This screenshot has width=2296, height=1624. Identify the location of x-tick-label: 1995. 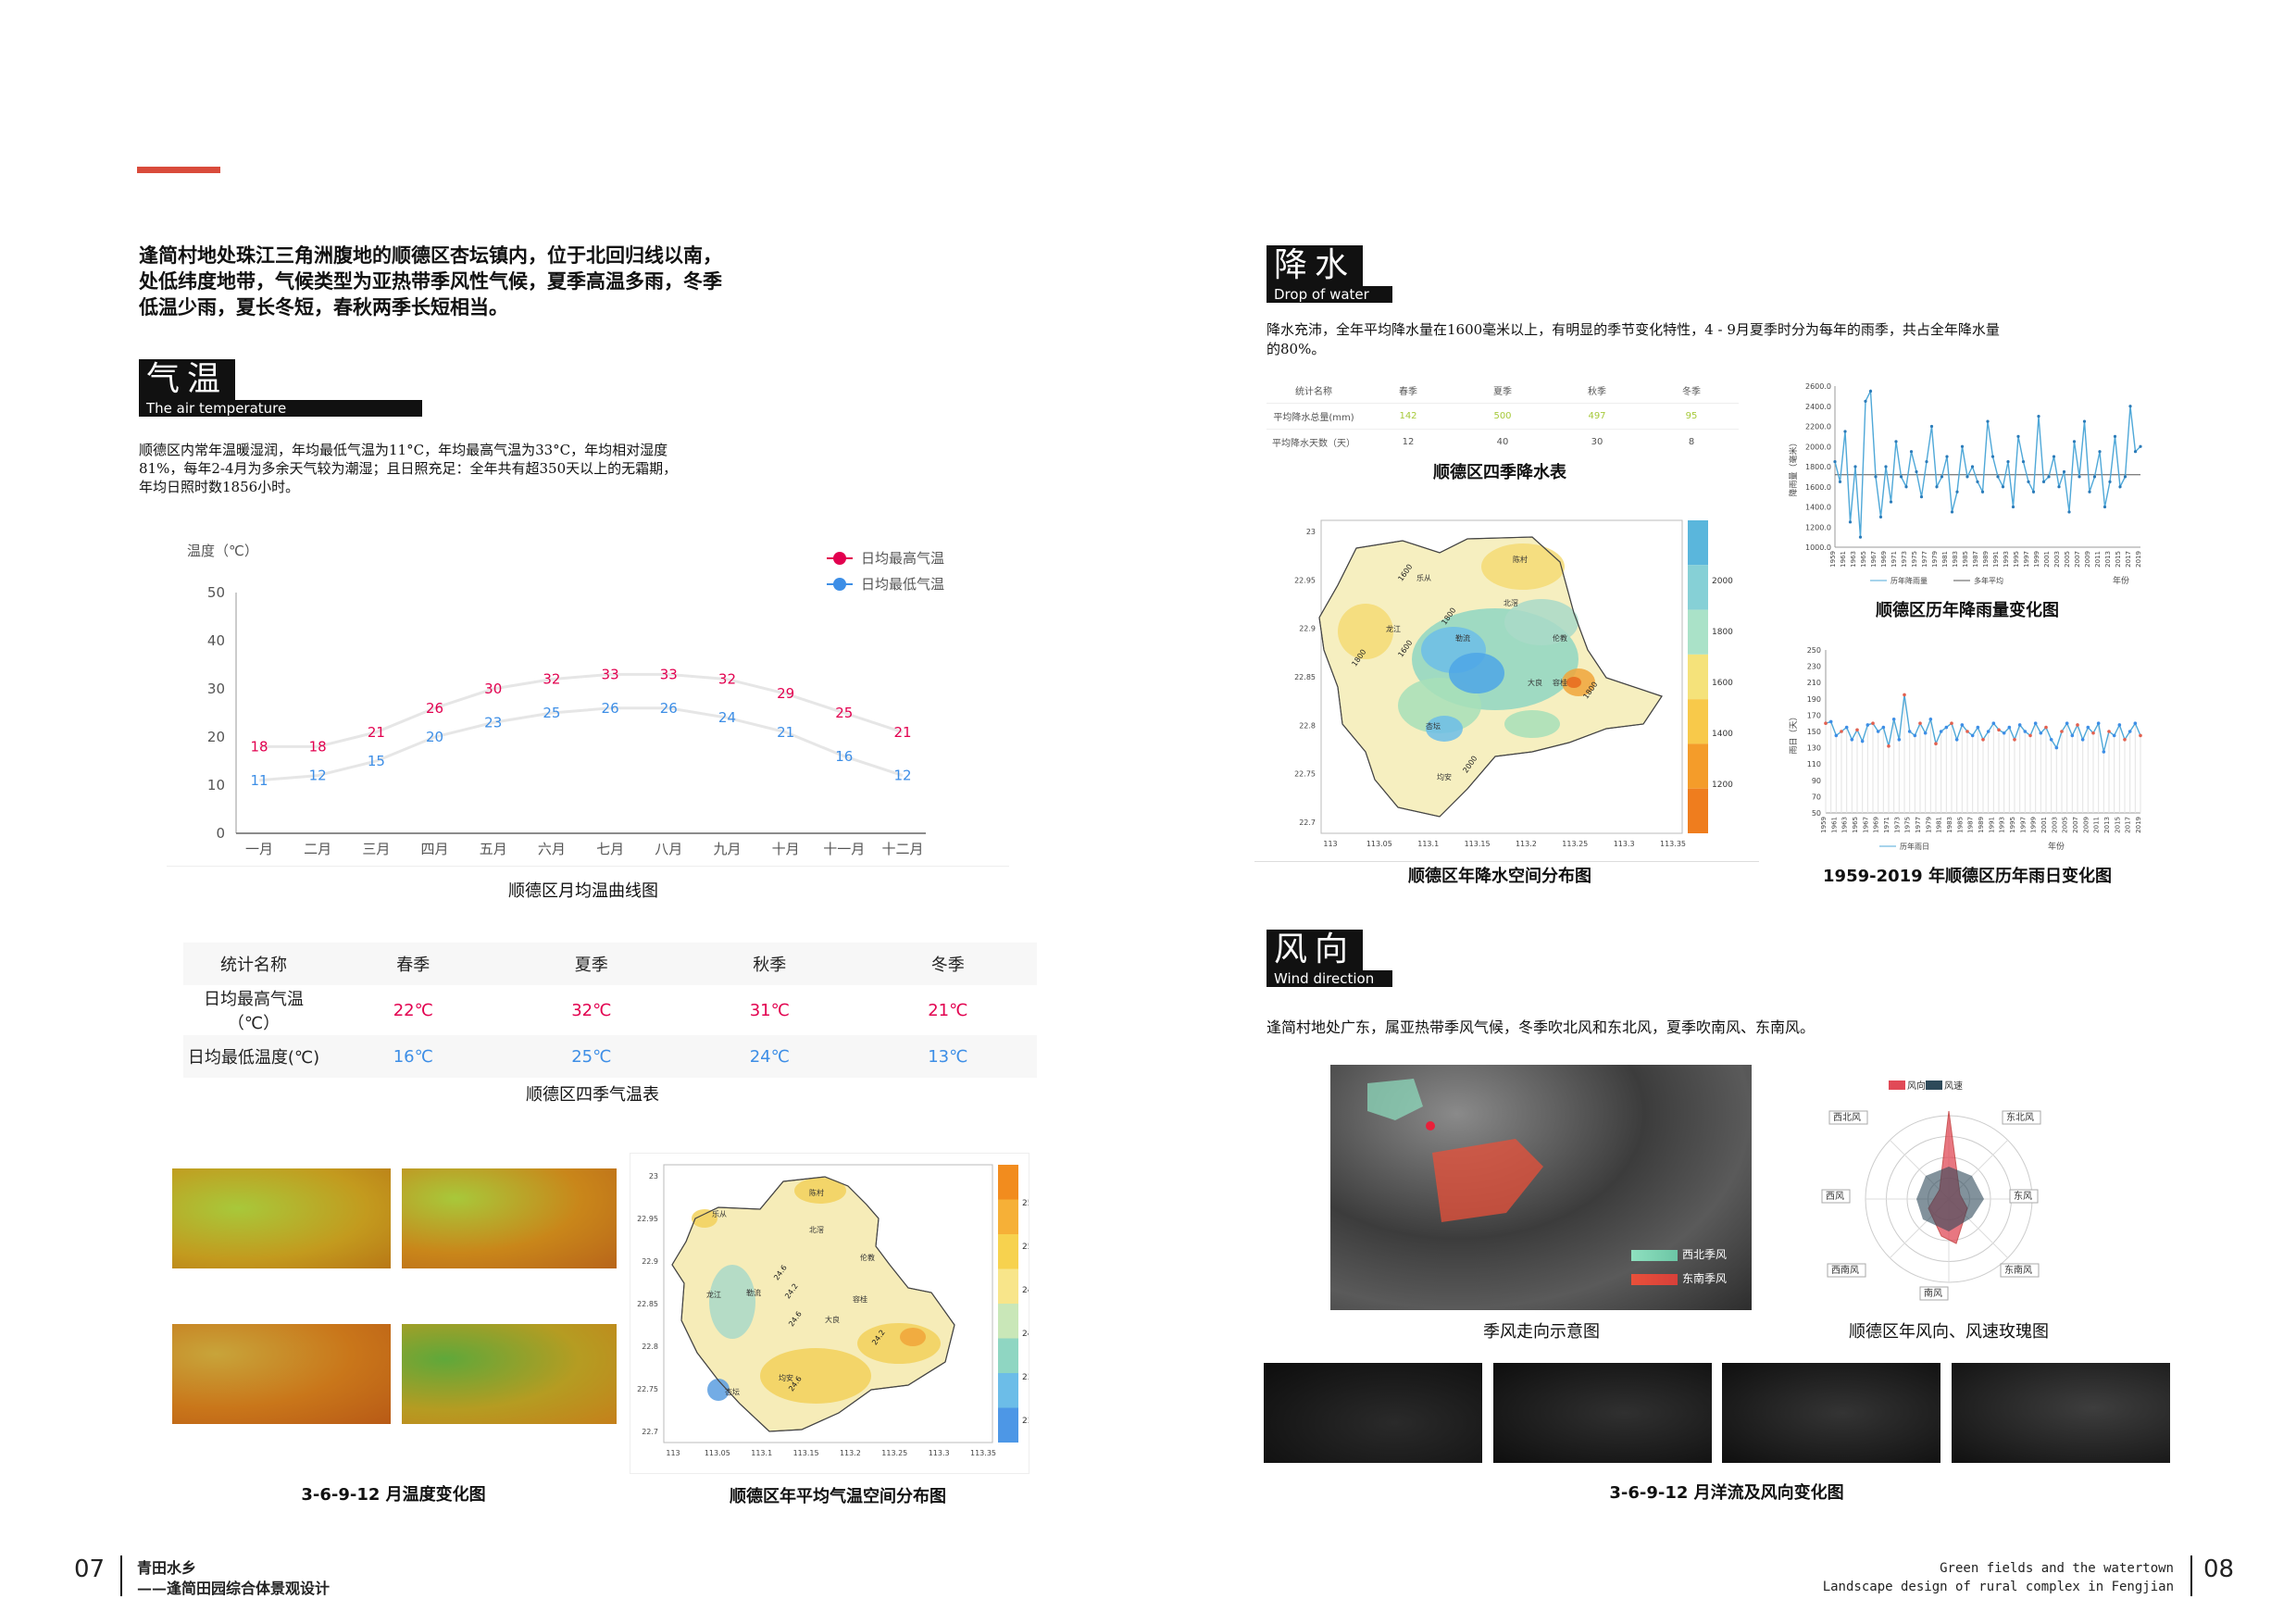
(2016, 559).